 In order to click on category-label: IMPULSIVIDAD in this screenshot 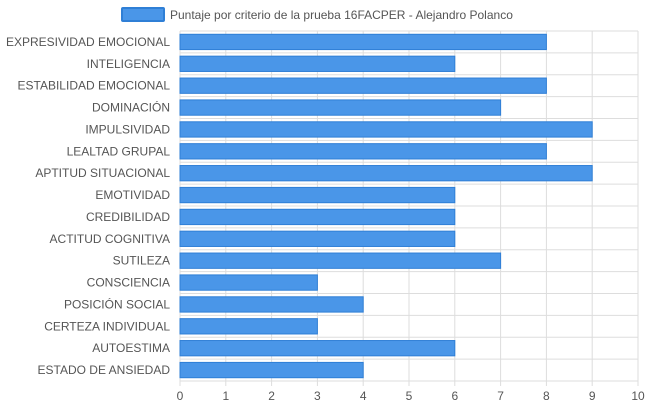, I will do `click(127, 129)`.